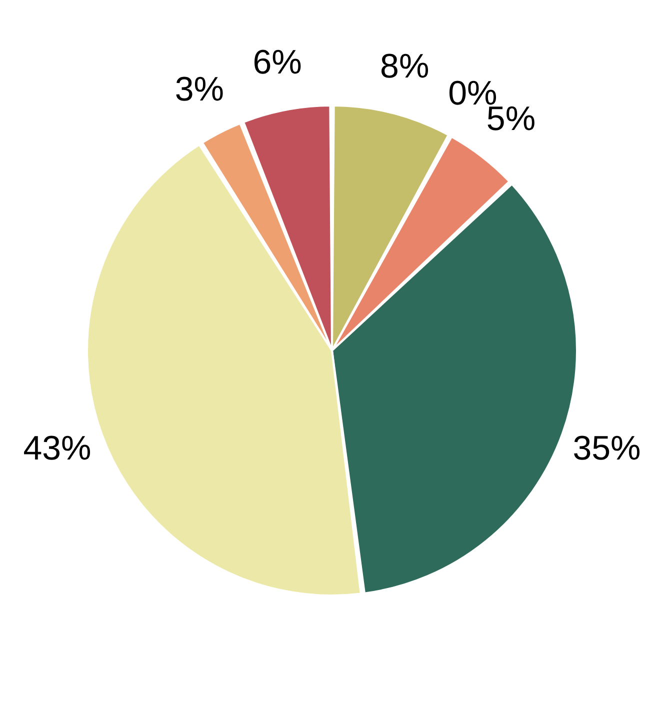 This screenshot has height=701, width=664. What do you see at coordinates (606, 448) in the screenshot?
I see `data-label: 35%` at bounding box center [606, 448].